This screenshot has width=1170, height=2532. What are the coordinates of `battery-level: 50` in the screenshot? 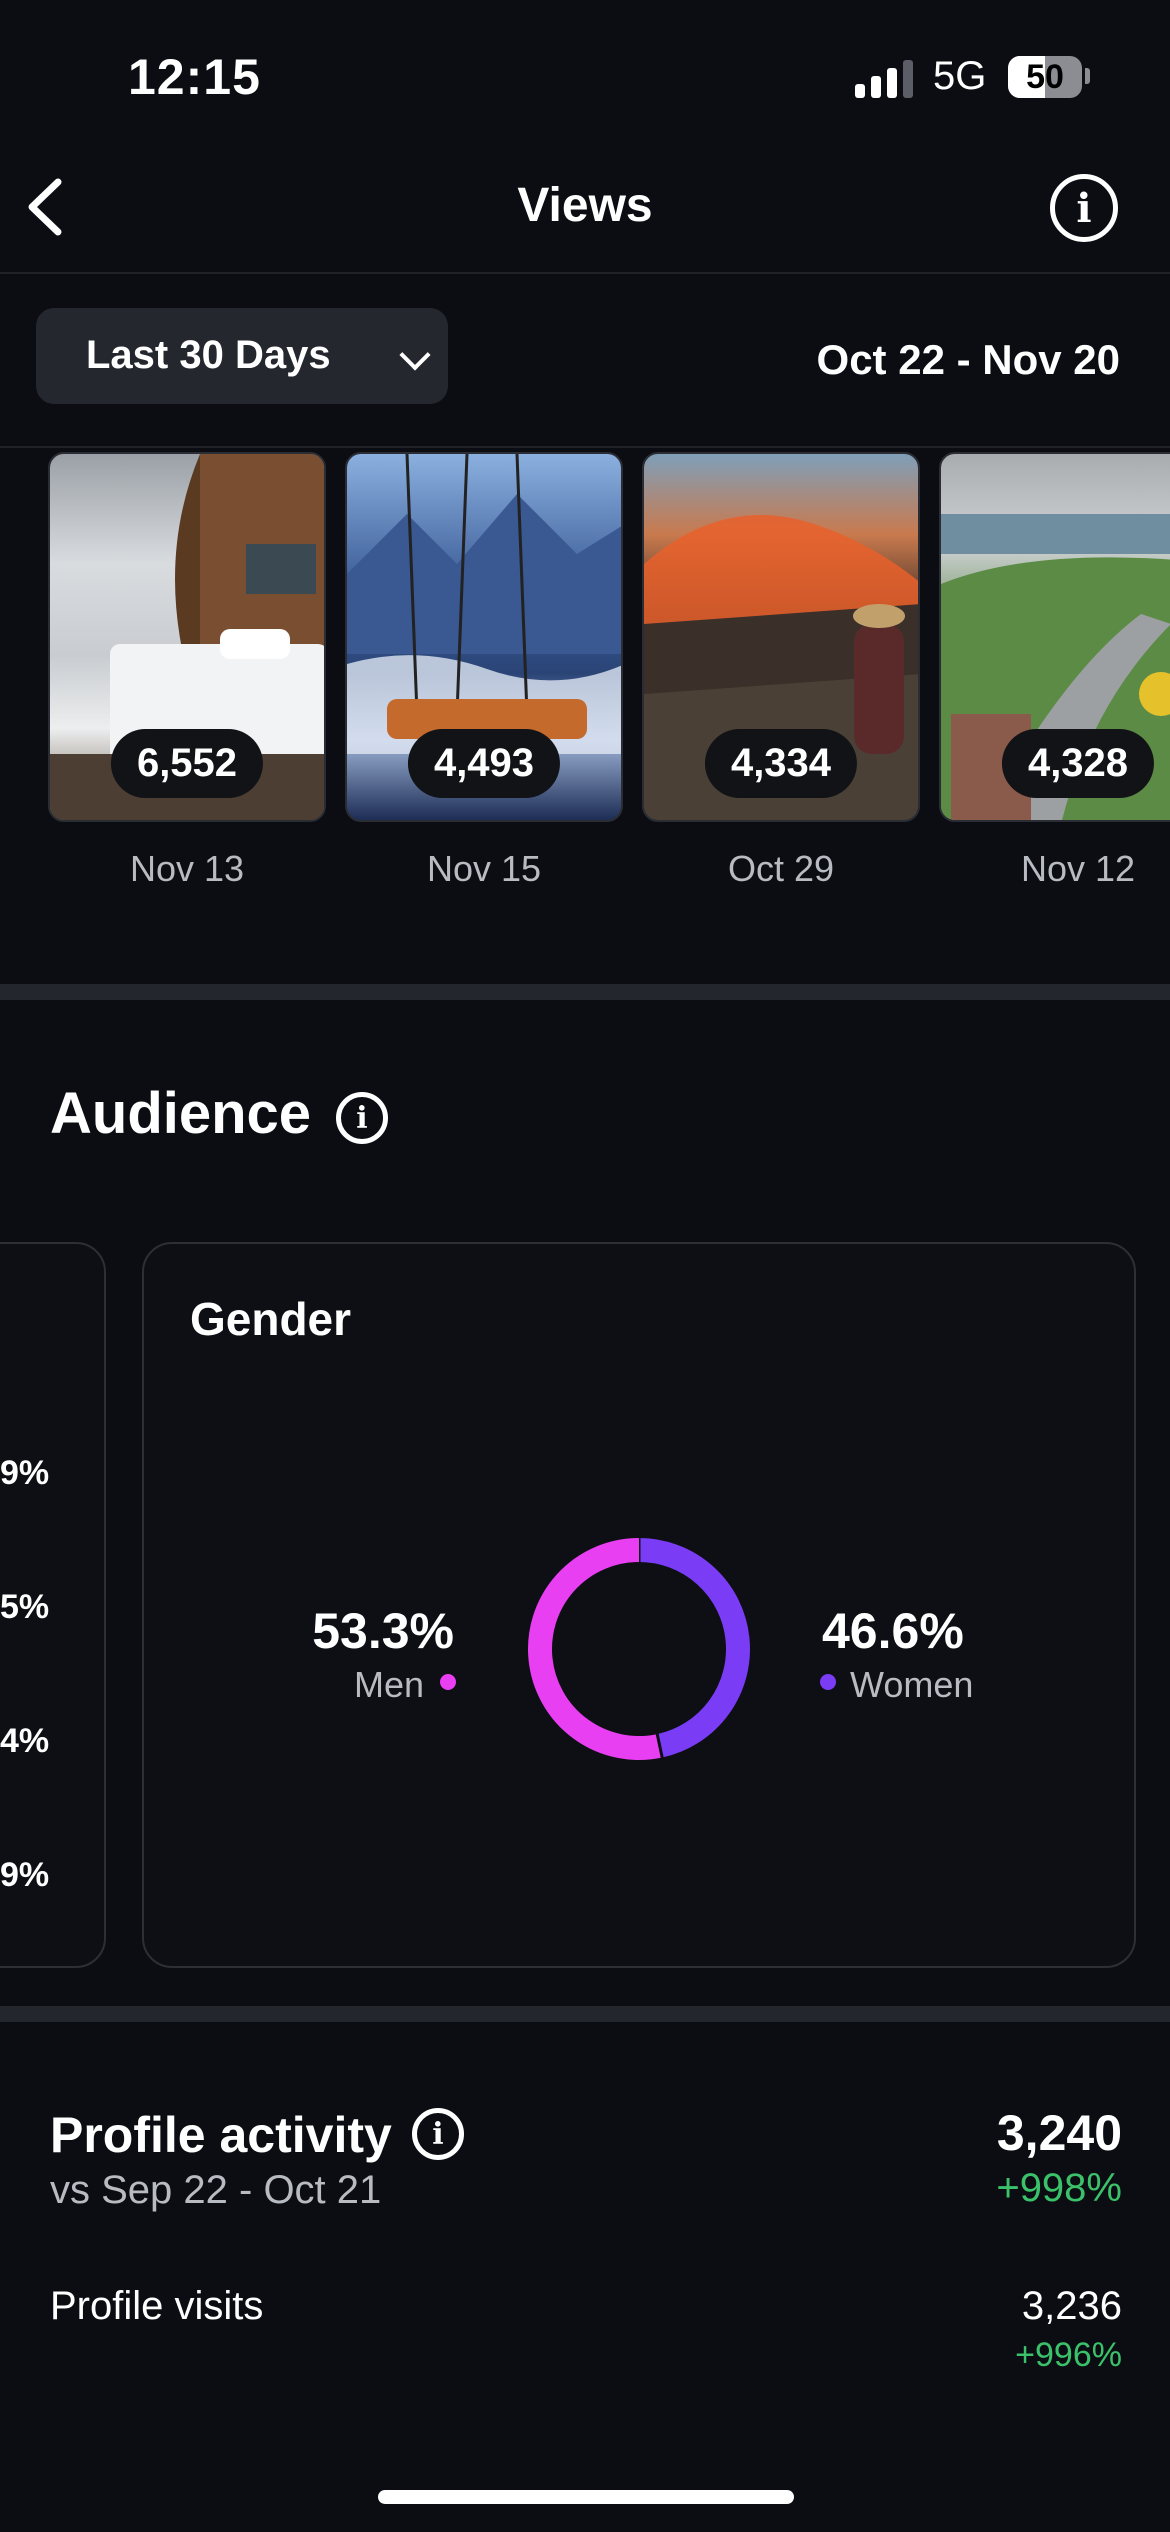 It's located at (1045, 77).